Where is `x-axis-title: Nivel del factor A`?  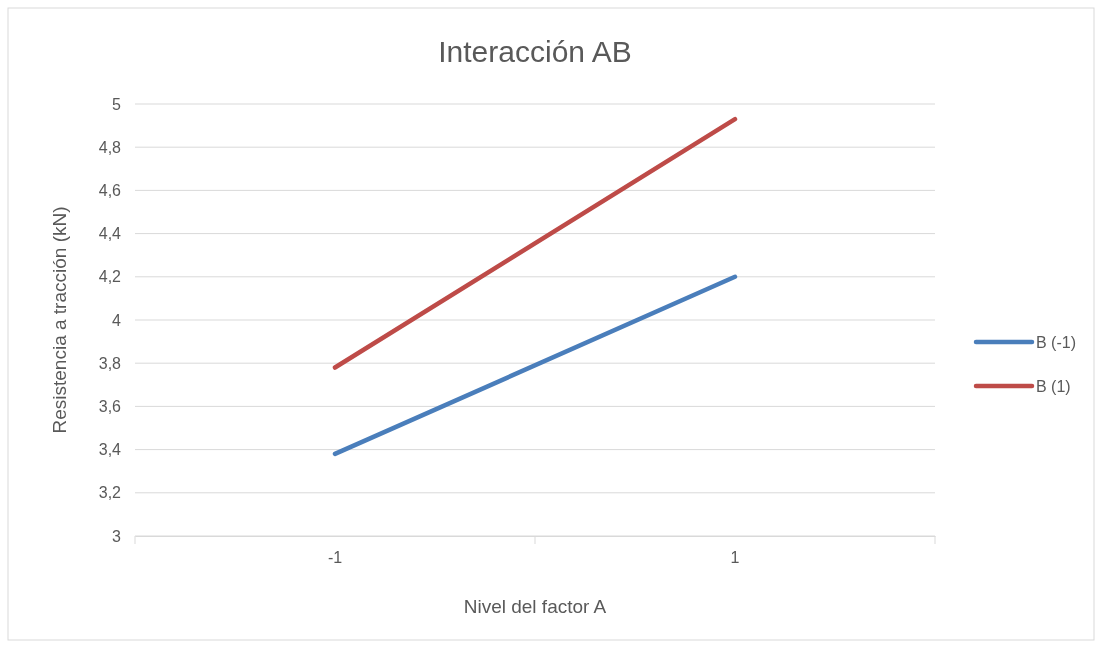 x-axis-title: Nivel del factor A is located at coordinates (535, 606).